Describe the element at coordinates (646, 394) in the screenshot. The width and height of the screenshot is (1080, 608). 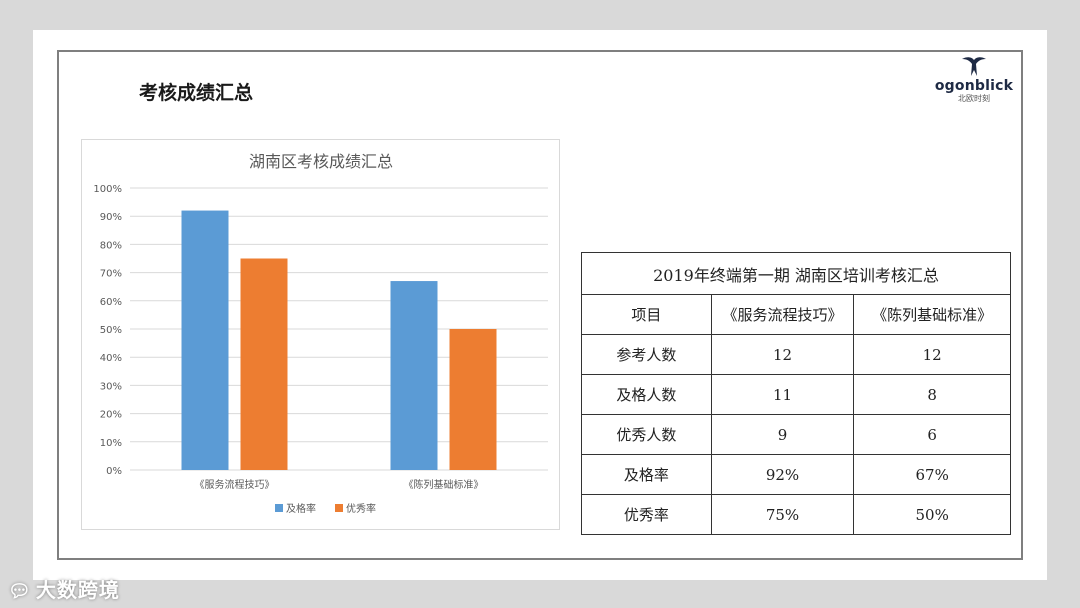
I see `table-cell: 及格人数` at that location.